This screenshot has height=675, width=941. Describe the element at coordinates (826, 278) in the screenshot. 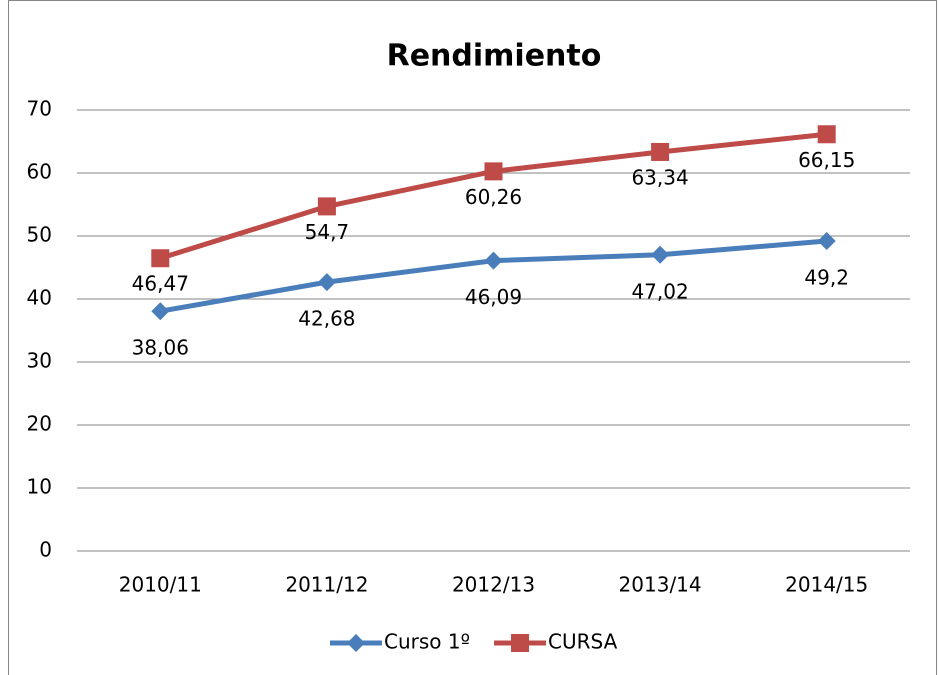

I see `data-label: 49,2` at that location.